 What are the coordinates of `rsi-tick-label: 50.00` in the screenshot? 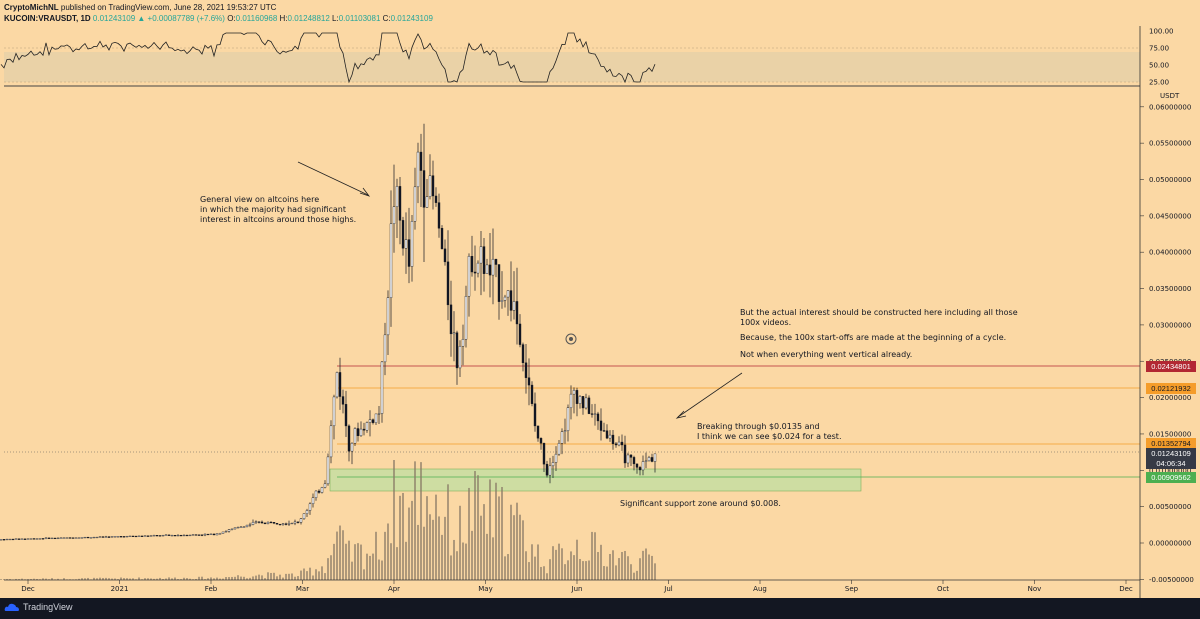 It's located at (1159, 66).